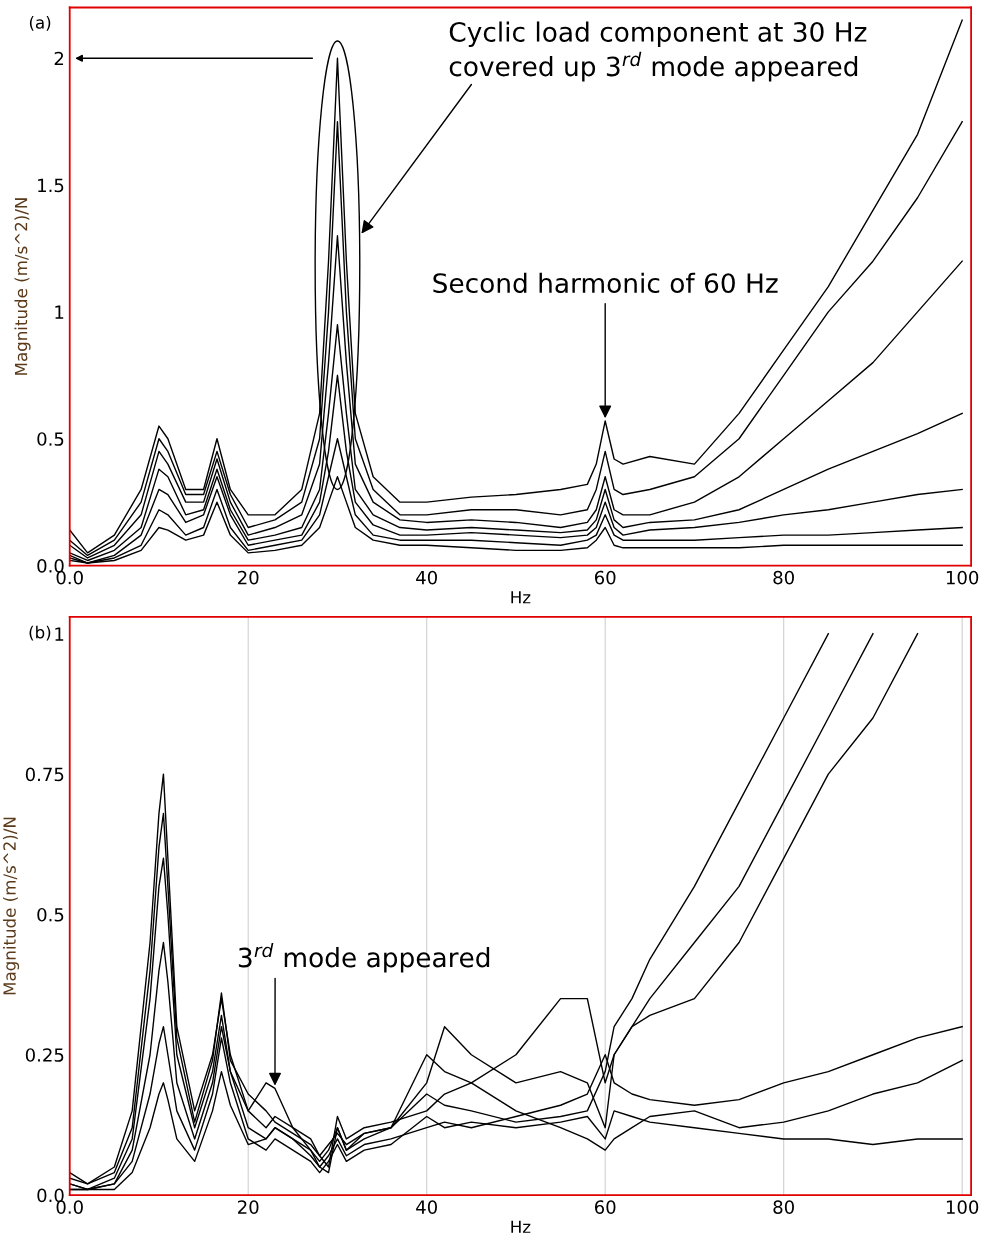 Image resolution: width=996 pixels, height=1254 pixels. Describe the element at coordinates (44, 774) in the screenshot. I see `y-tick-label: 0.75` at that location.